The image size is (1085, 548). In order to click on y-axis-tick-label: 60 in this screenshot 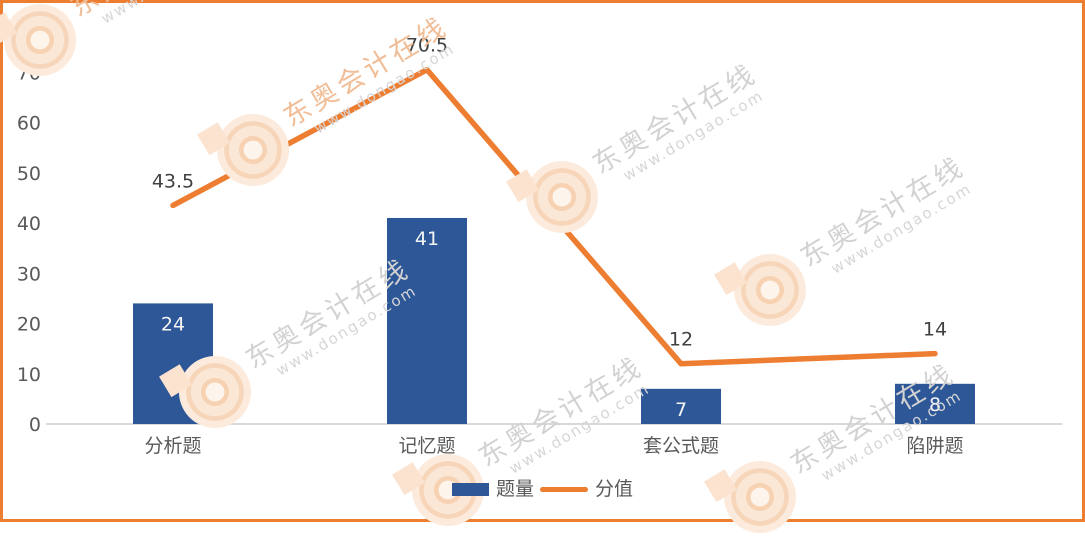, I will do `click(29, 124)`.